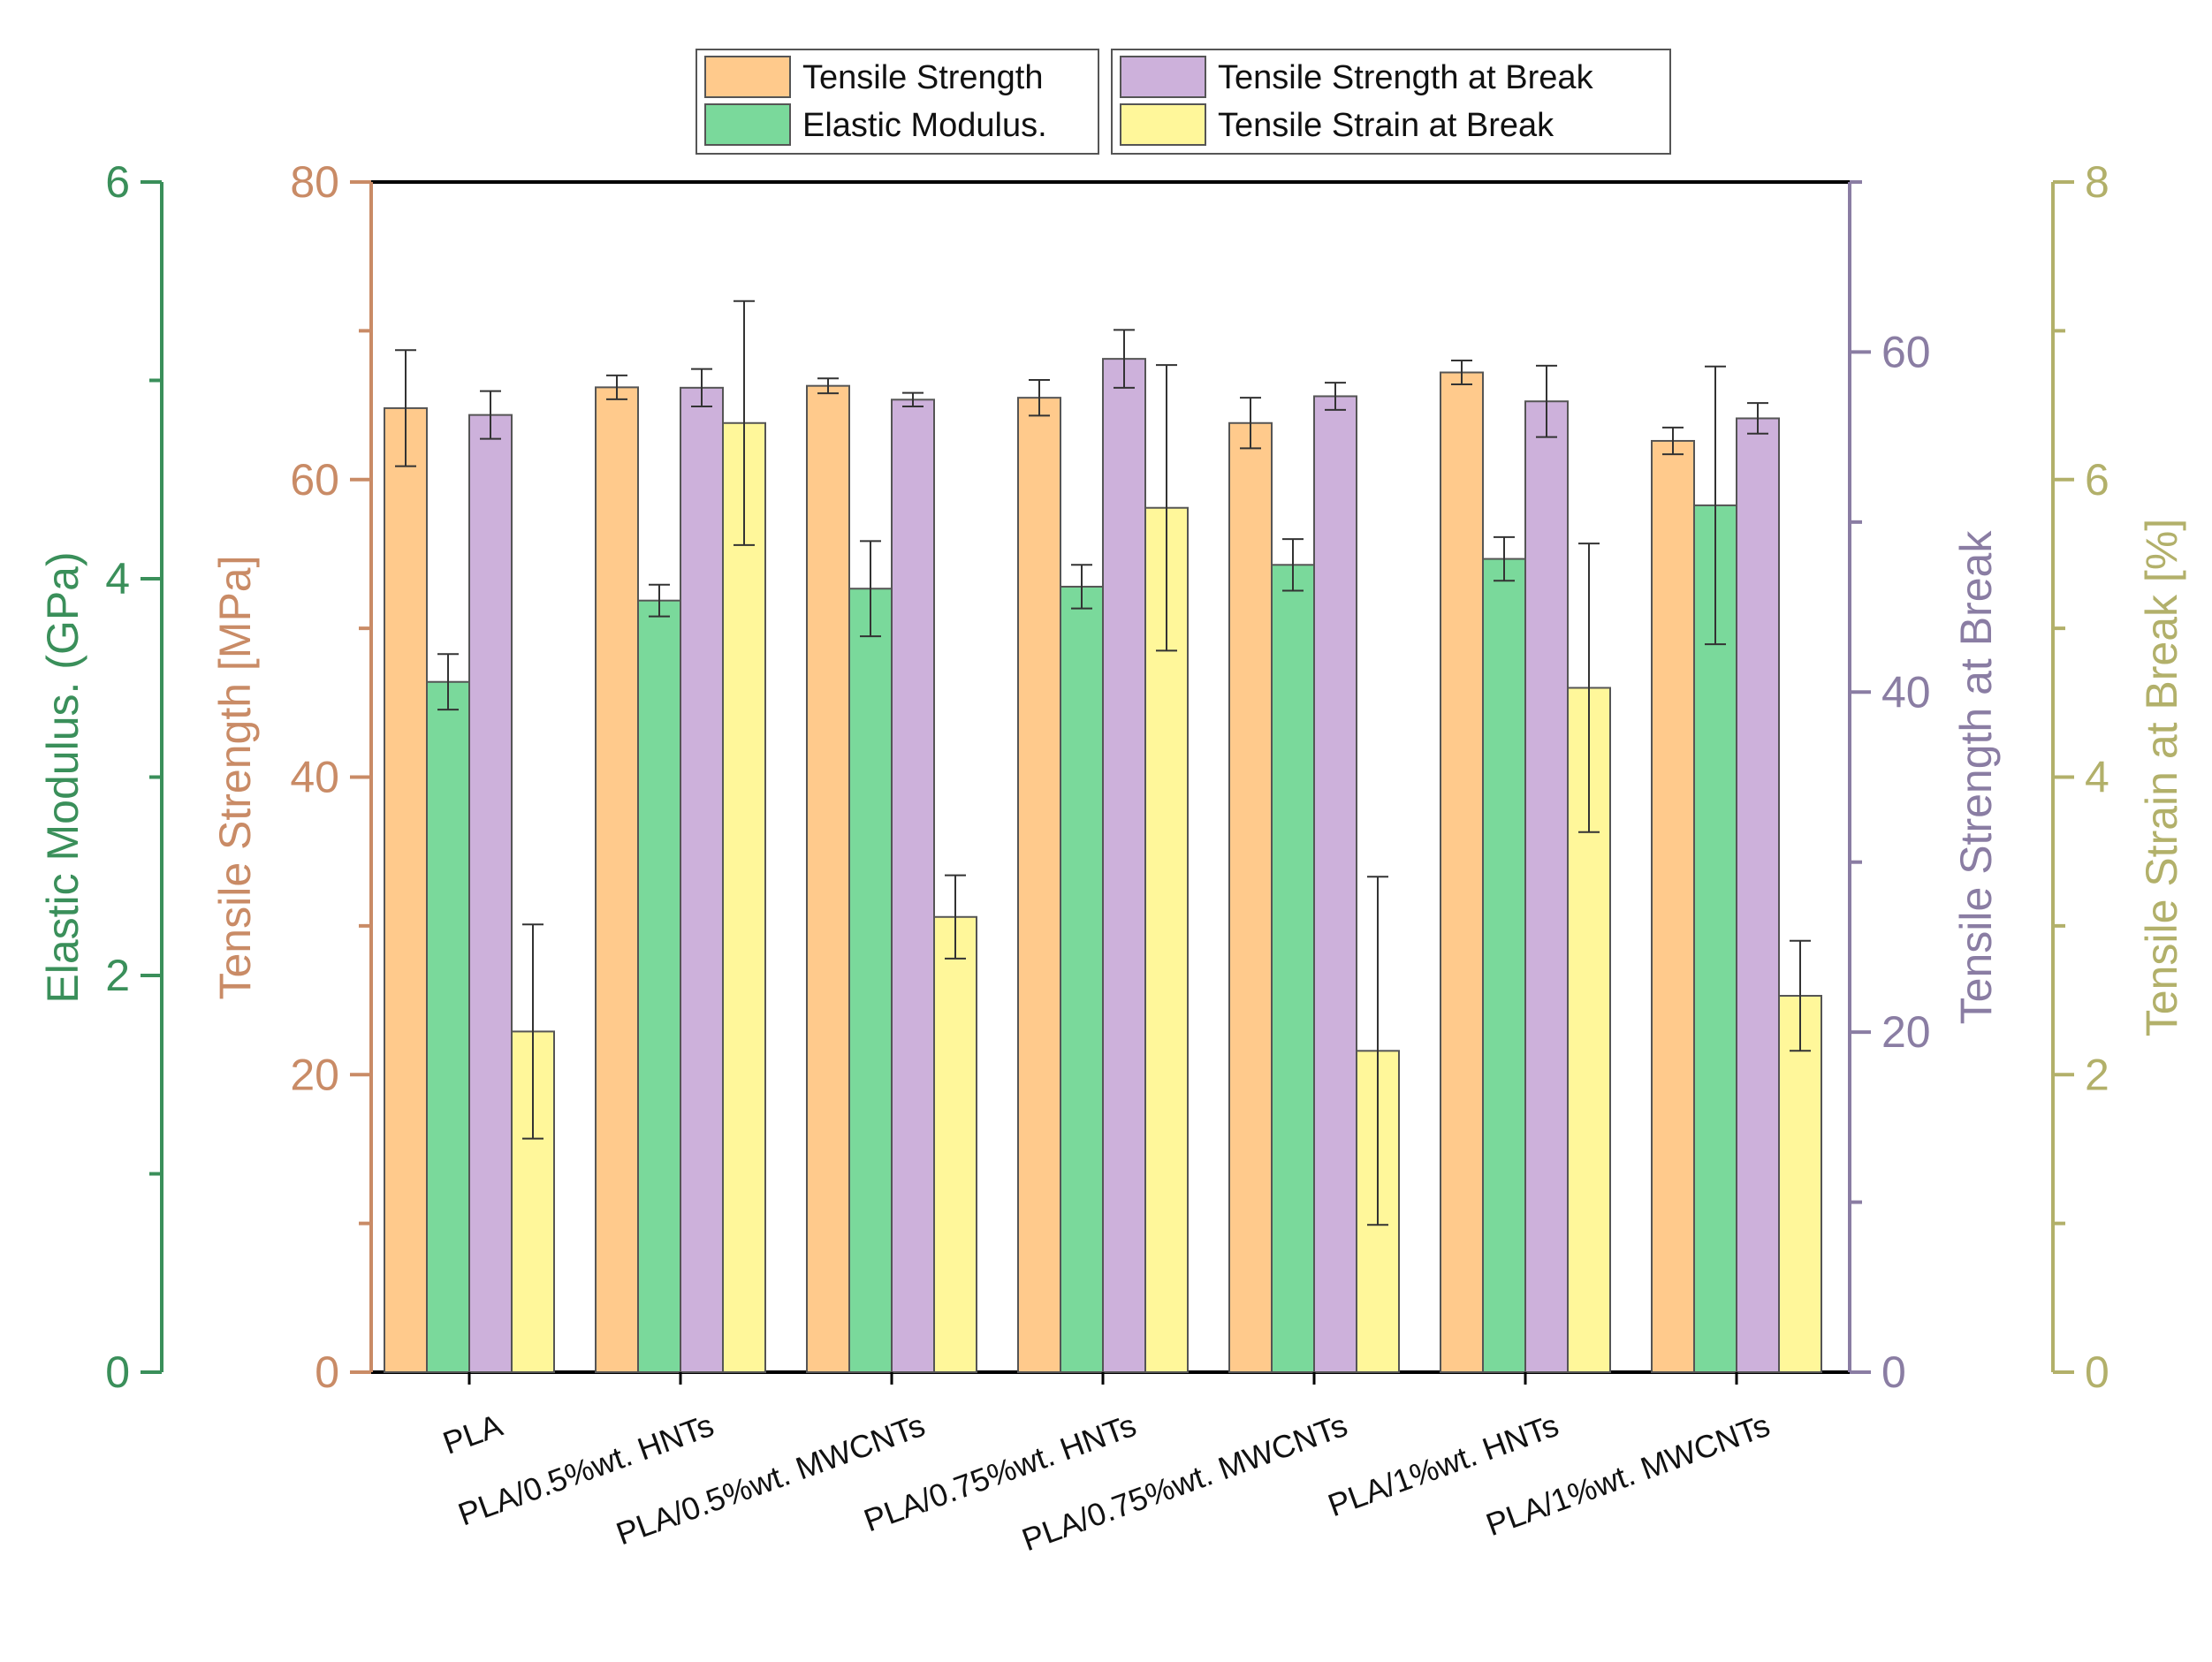  What do you see at coordinates (1906, 692) in the screenshot?
I see `tensile-strength-break-tick-label: 40` at bounding box center [1906, 692].